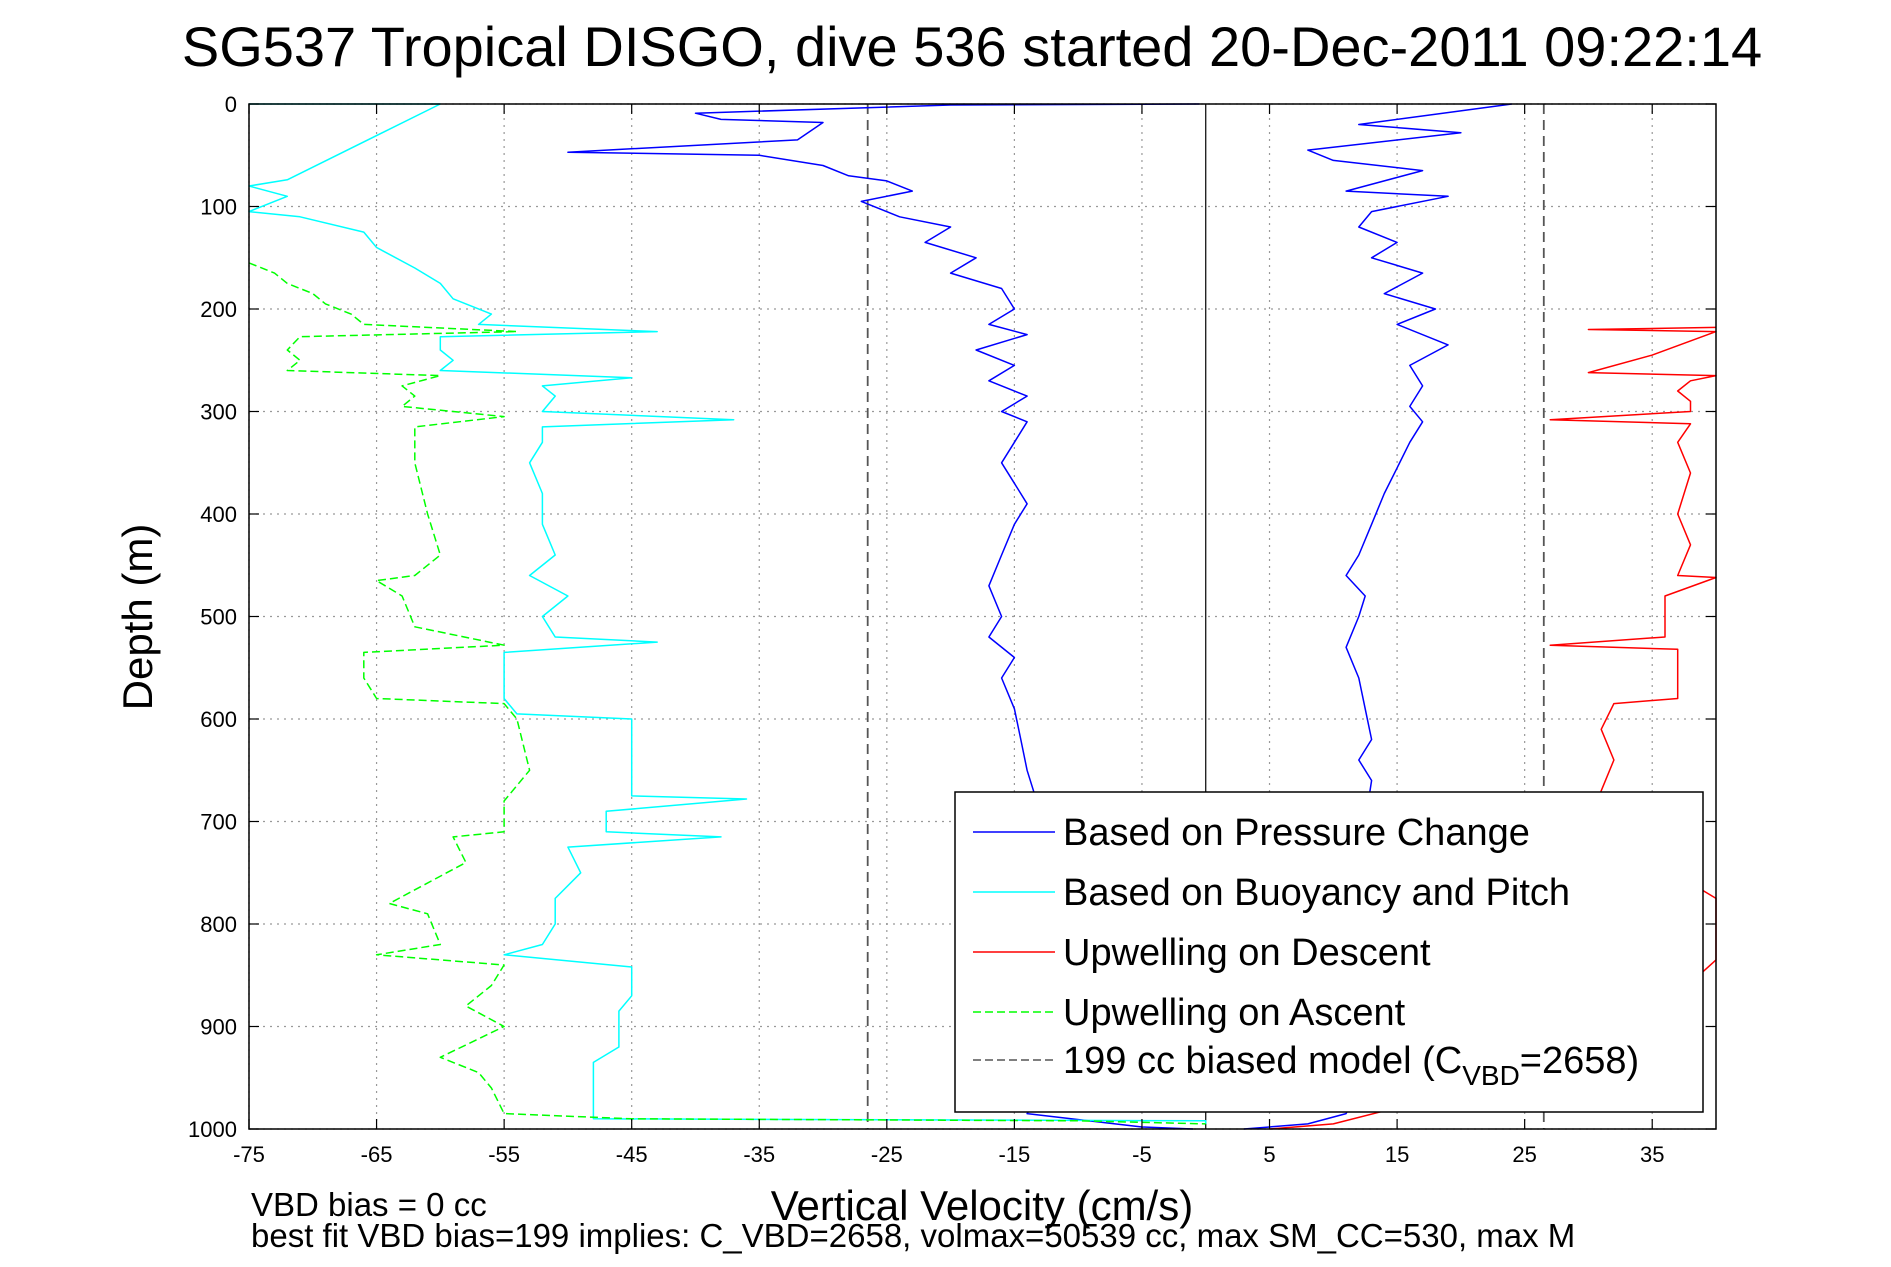  Describe the element at coordinates (759, 1154) in the screenshot. I see `x-tick-label-4: -35` at that location.